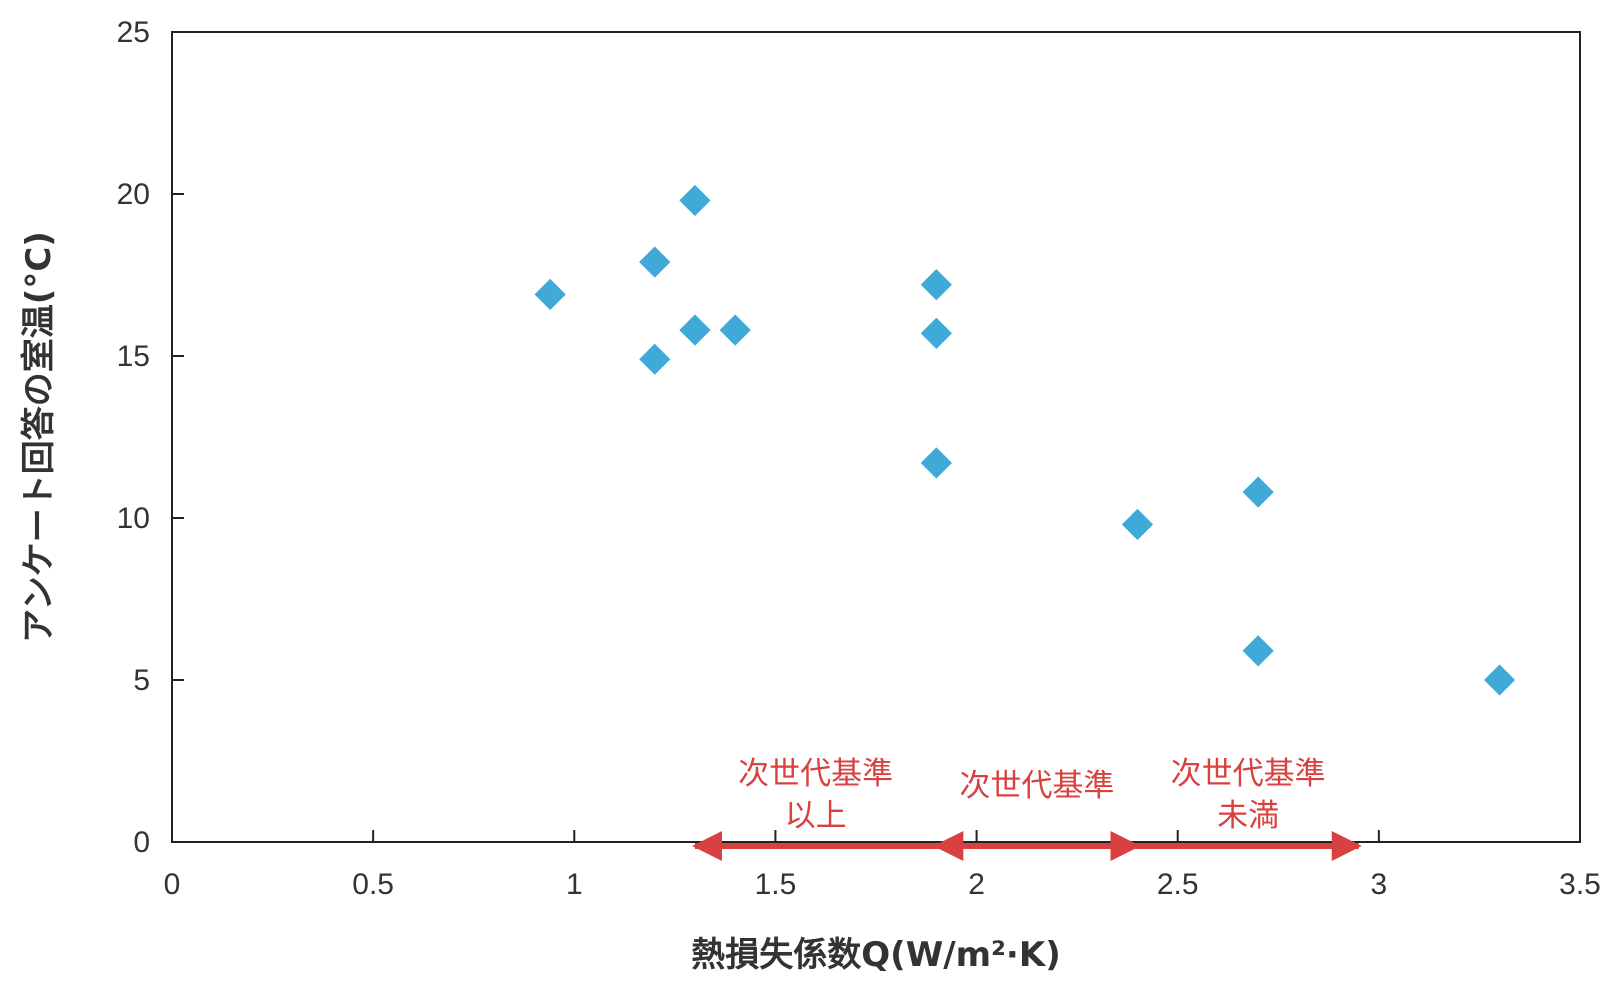  What do you see at coordinates (1248, 816) in the screenshot?
I see `range-label: 未満` at bounding box center [1248, 816].